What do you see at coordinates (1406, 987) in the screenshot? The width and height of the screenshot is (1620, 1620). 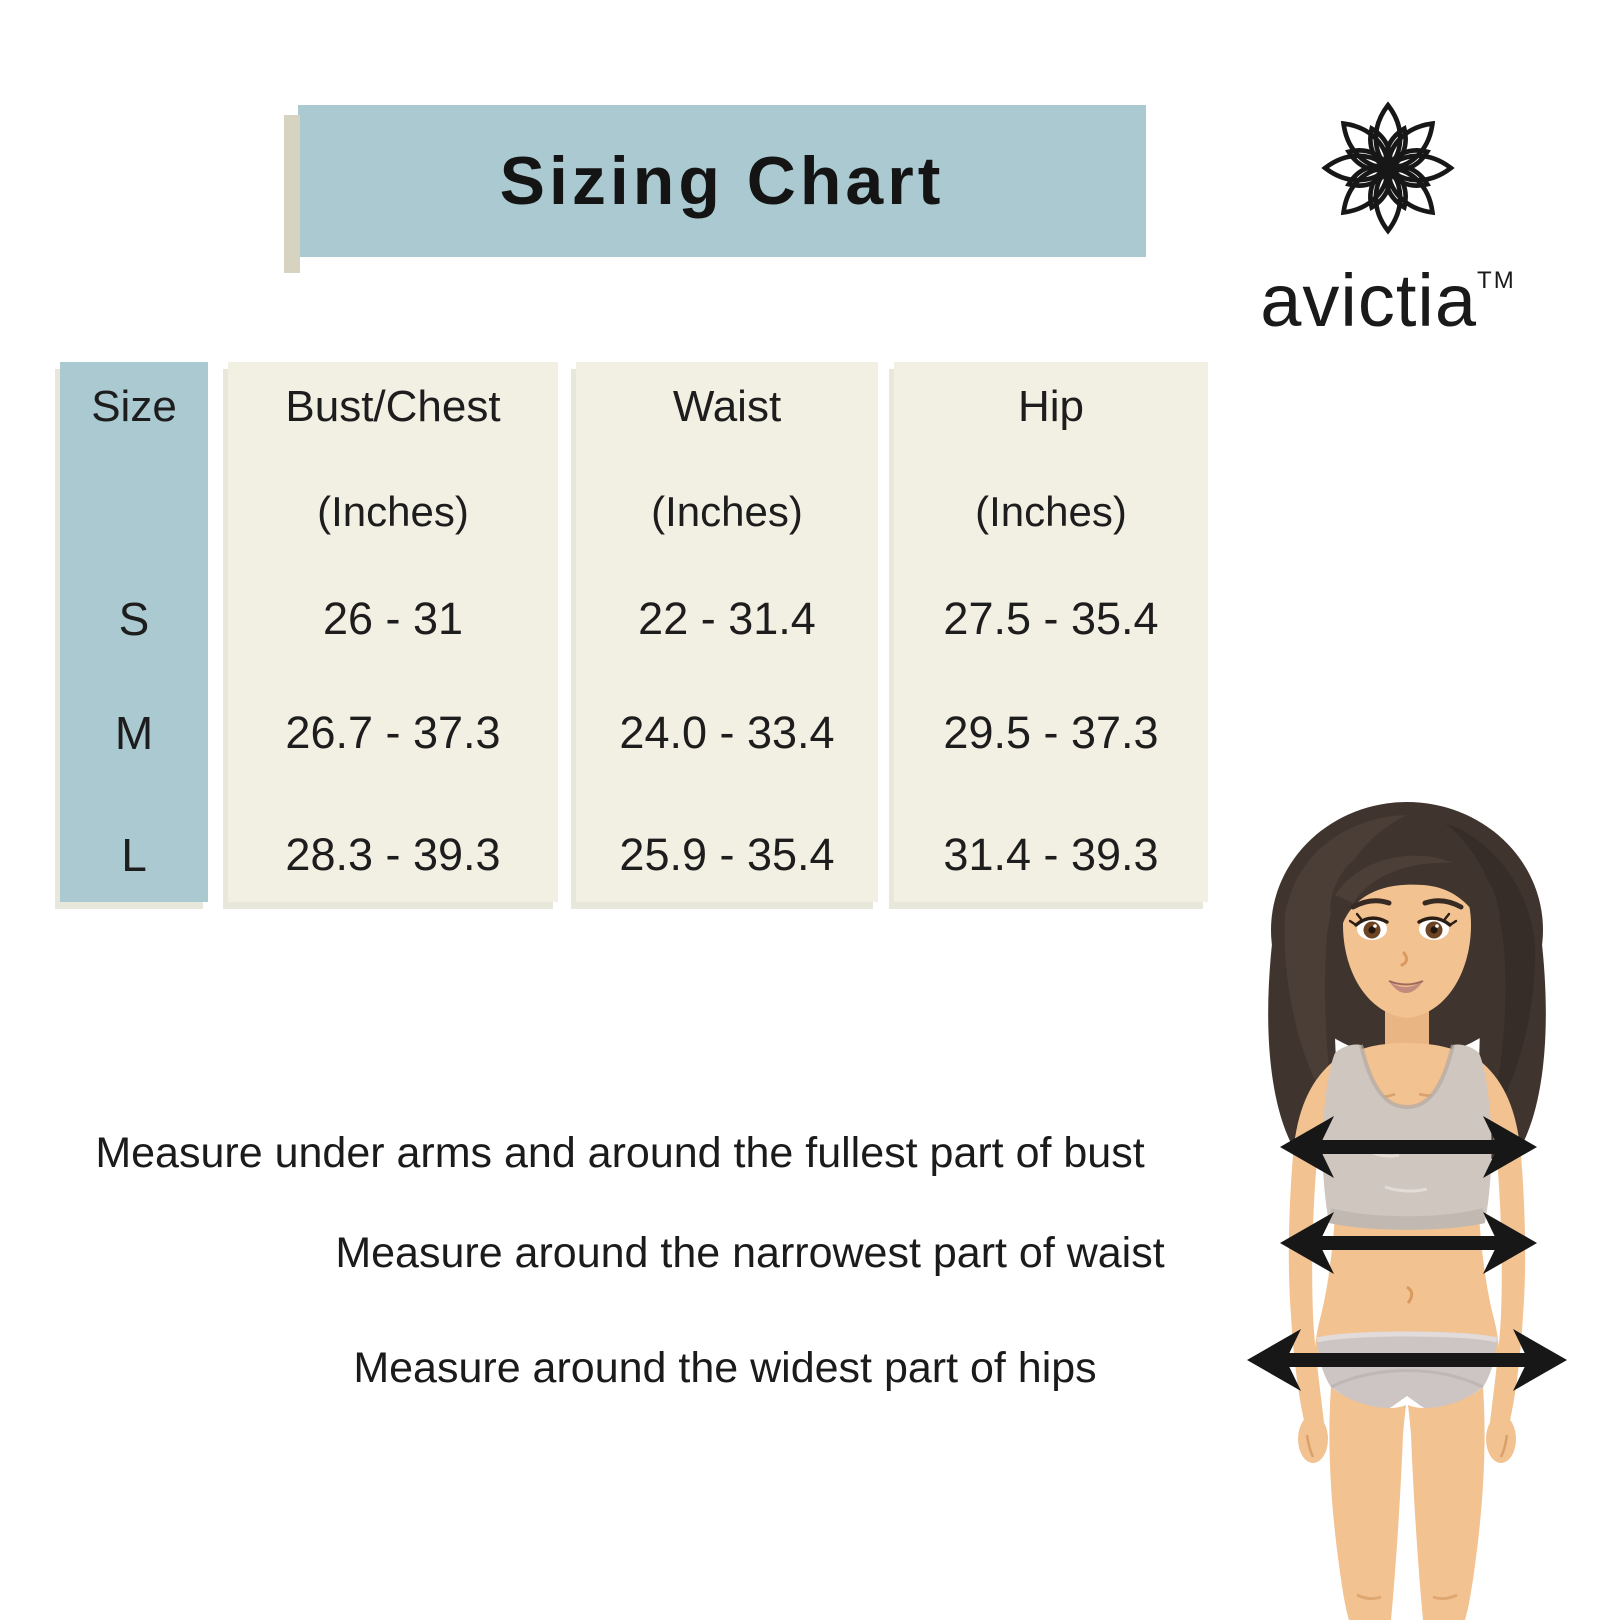 I see `mouth` at bounding box center [1406, 987].